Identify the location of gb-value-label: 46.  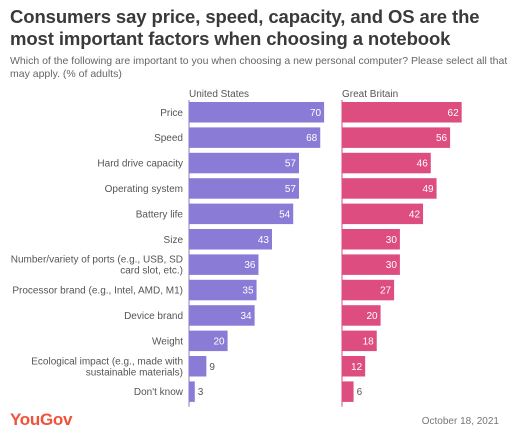
(423, 164).